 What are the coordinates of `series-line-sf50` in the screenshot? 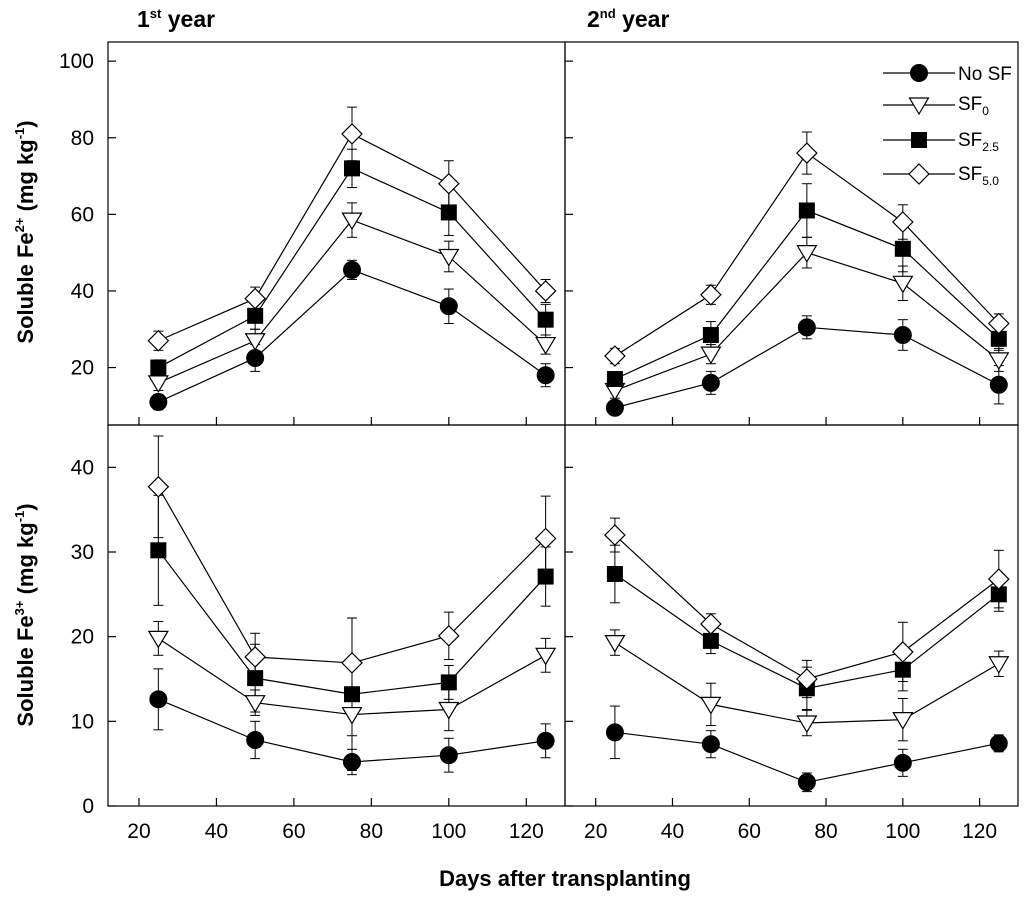 It's located at (807, 607).